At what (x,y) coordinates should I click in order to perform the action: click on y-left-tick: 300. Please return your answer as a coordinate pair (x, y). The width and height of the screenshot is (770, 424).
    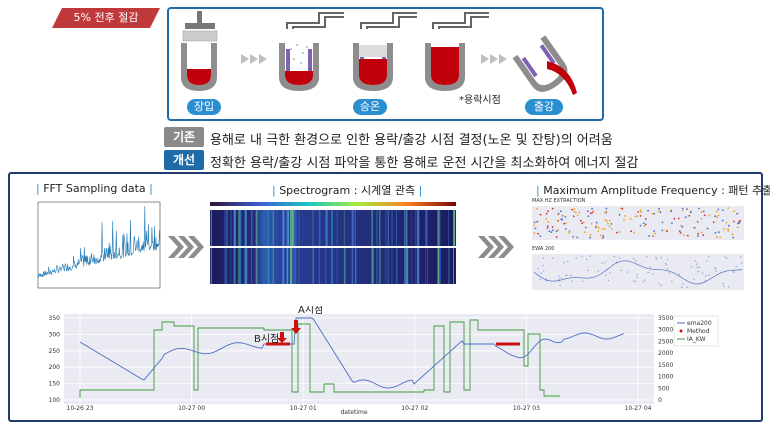
    Looking at the image, I should click on (55, 334).